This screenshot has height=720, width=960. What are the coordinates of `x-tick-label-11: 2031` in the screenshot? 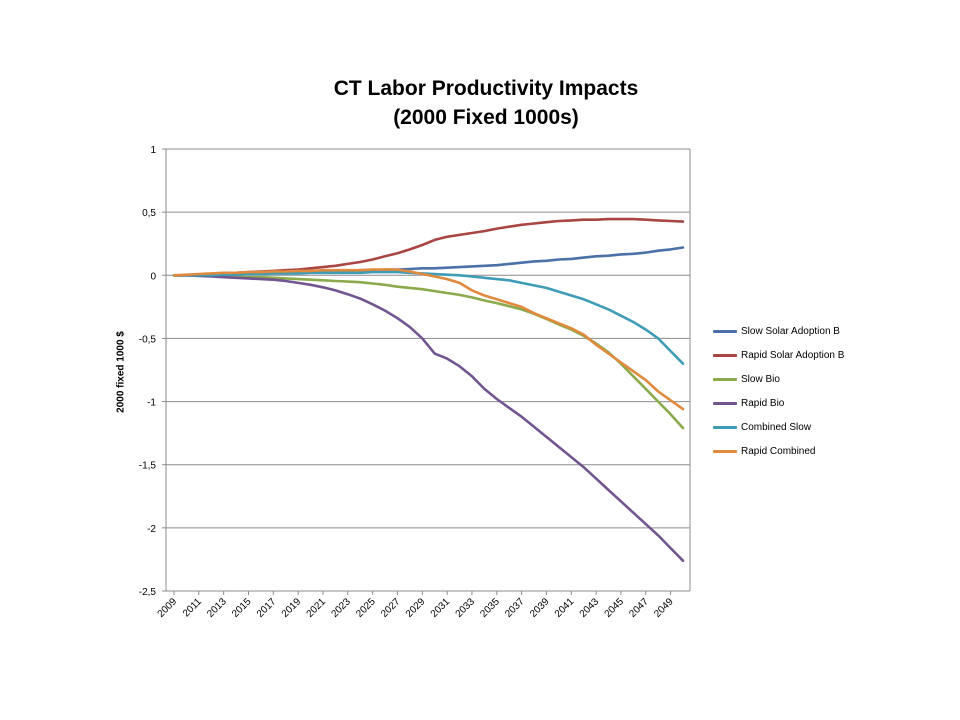 It's located at (441, 608).